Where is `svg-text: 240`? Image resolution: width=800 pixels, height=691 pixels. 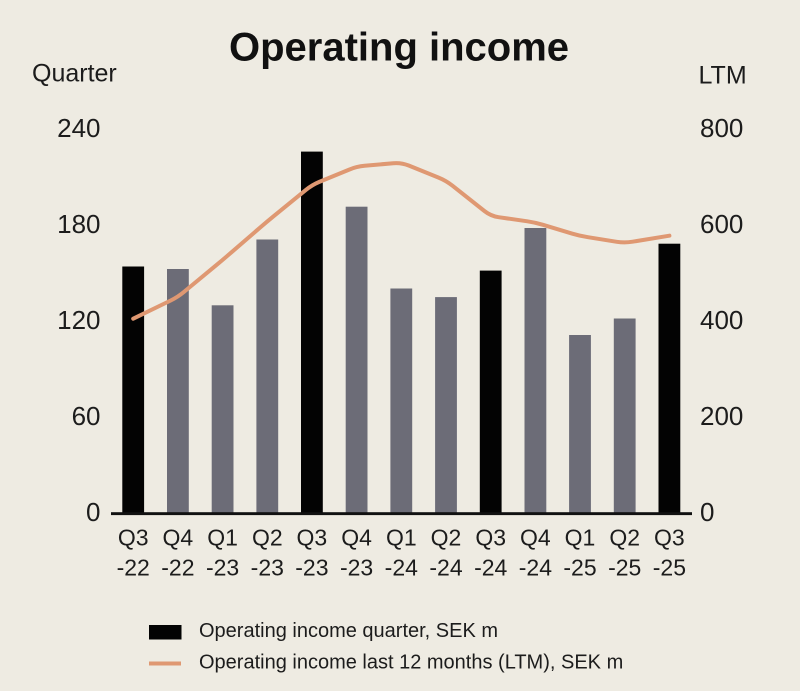 svg-text: 240 is located at coordinates (78, 128).